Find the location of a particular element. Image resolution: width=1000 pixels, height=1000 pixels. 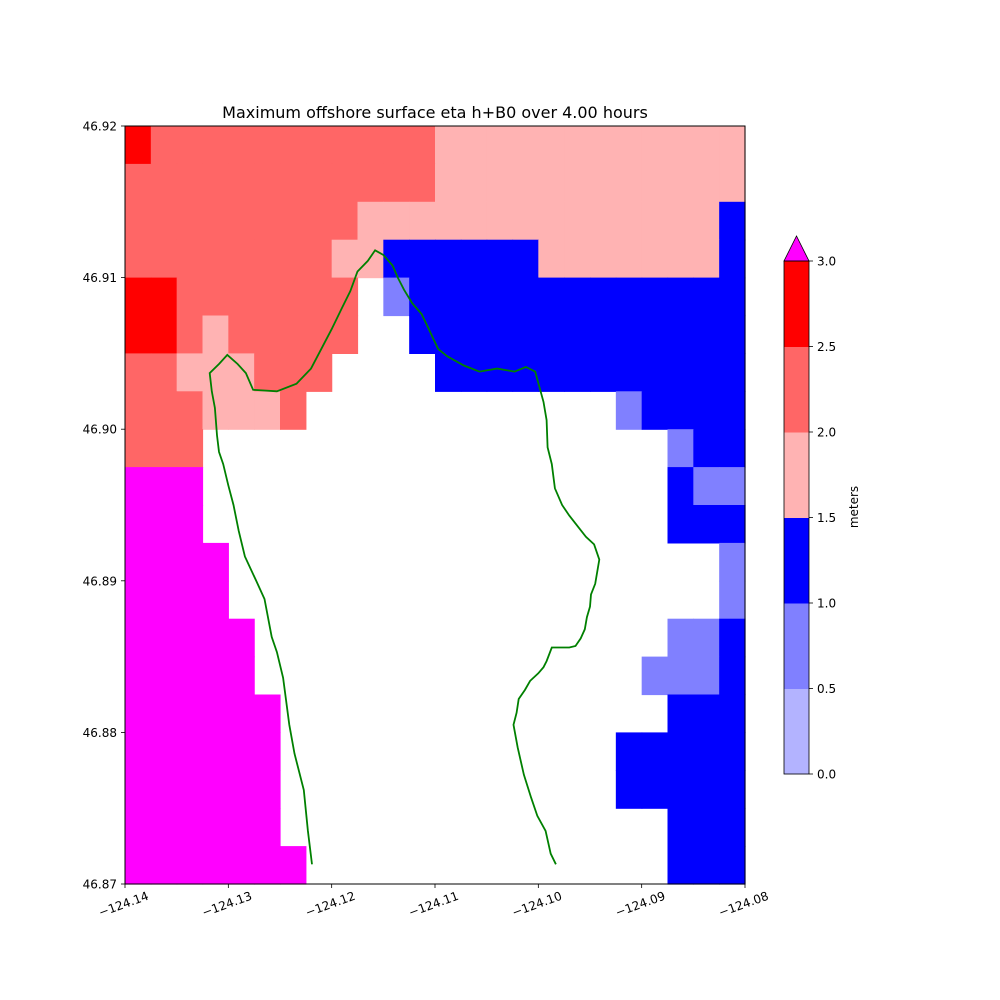

colorbar-tick-label: 3.0 is located at coordinates (826, 262).